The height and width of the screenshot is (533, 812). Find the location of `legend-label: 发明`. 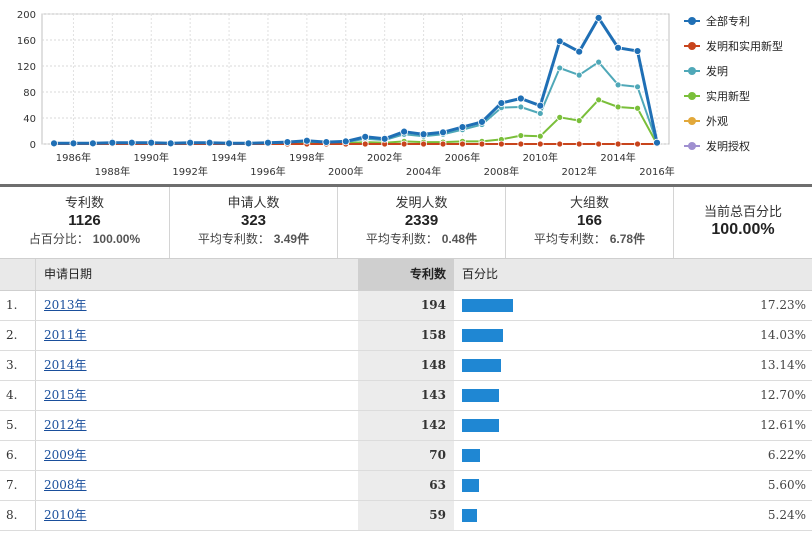

legend-label: 发明 is located at coordinates (717, 71).